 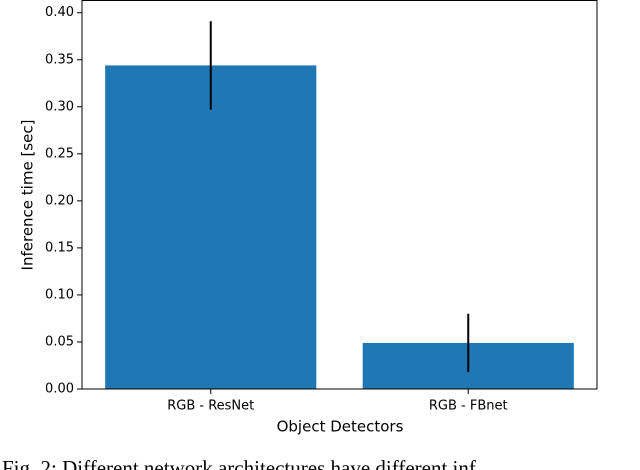 What do you see at coordinates (210, 406) in the screenshot?
I see `x-tick-label: RGB - ResNet` at bounding box center [210, 406].